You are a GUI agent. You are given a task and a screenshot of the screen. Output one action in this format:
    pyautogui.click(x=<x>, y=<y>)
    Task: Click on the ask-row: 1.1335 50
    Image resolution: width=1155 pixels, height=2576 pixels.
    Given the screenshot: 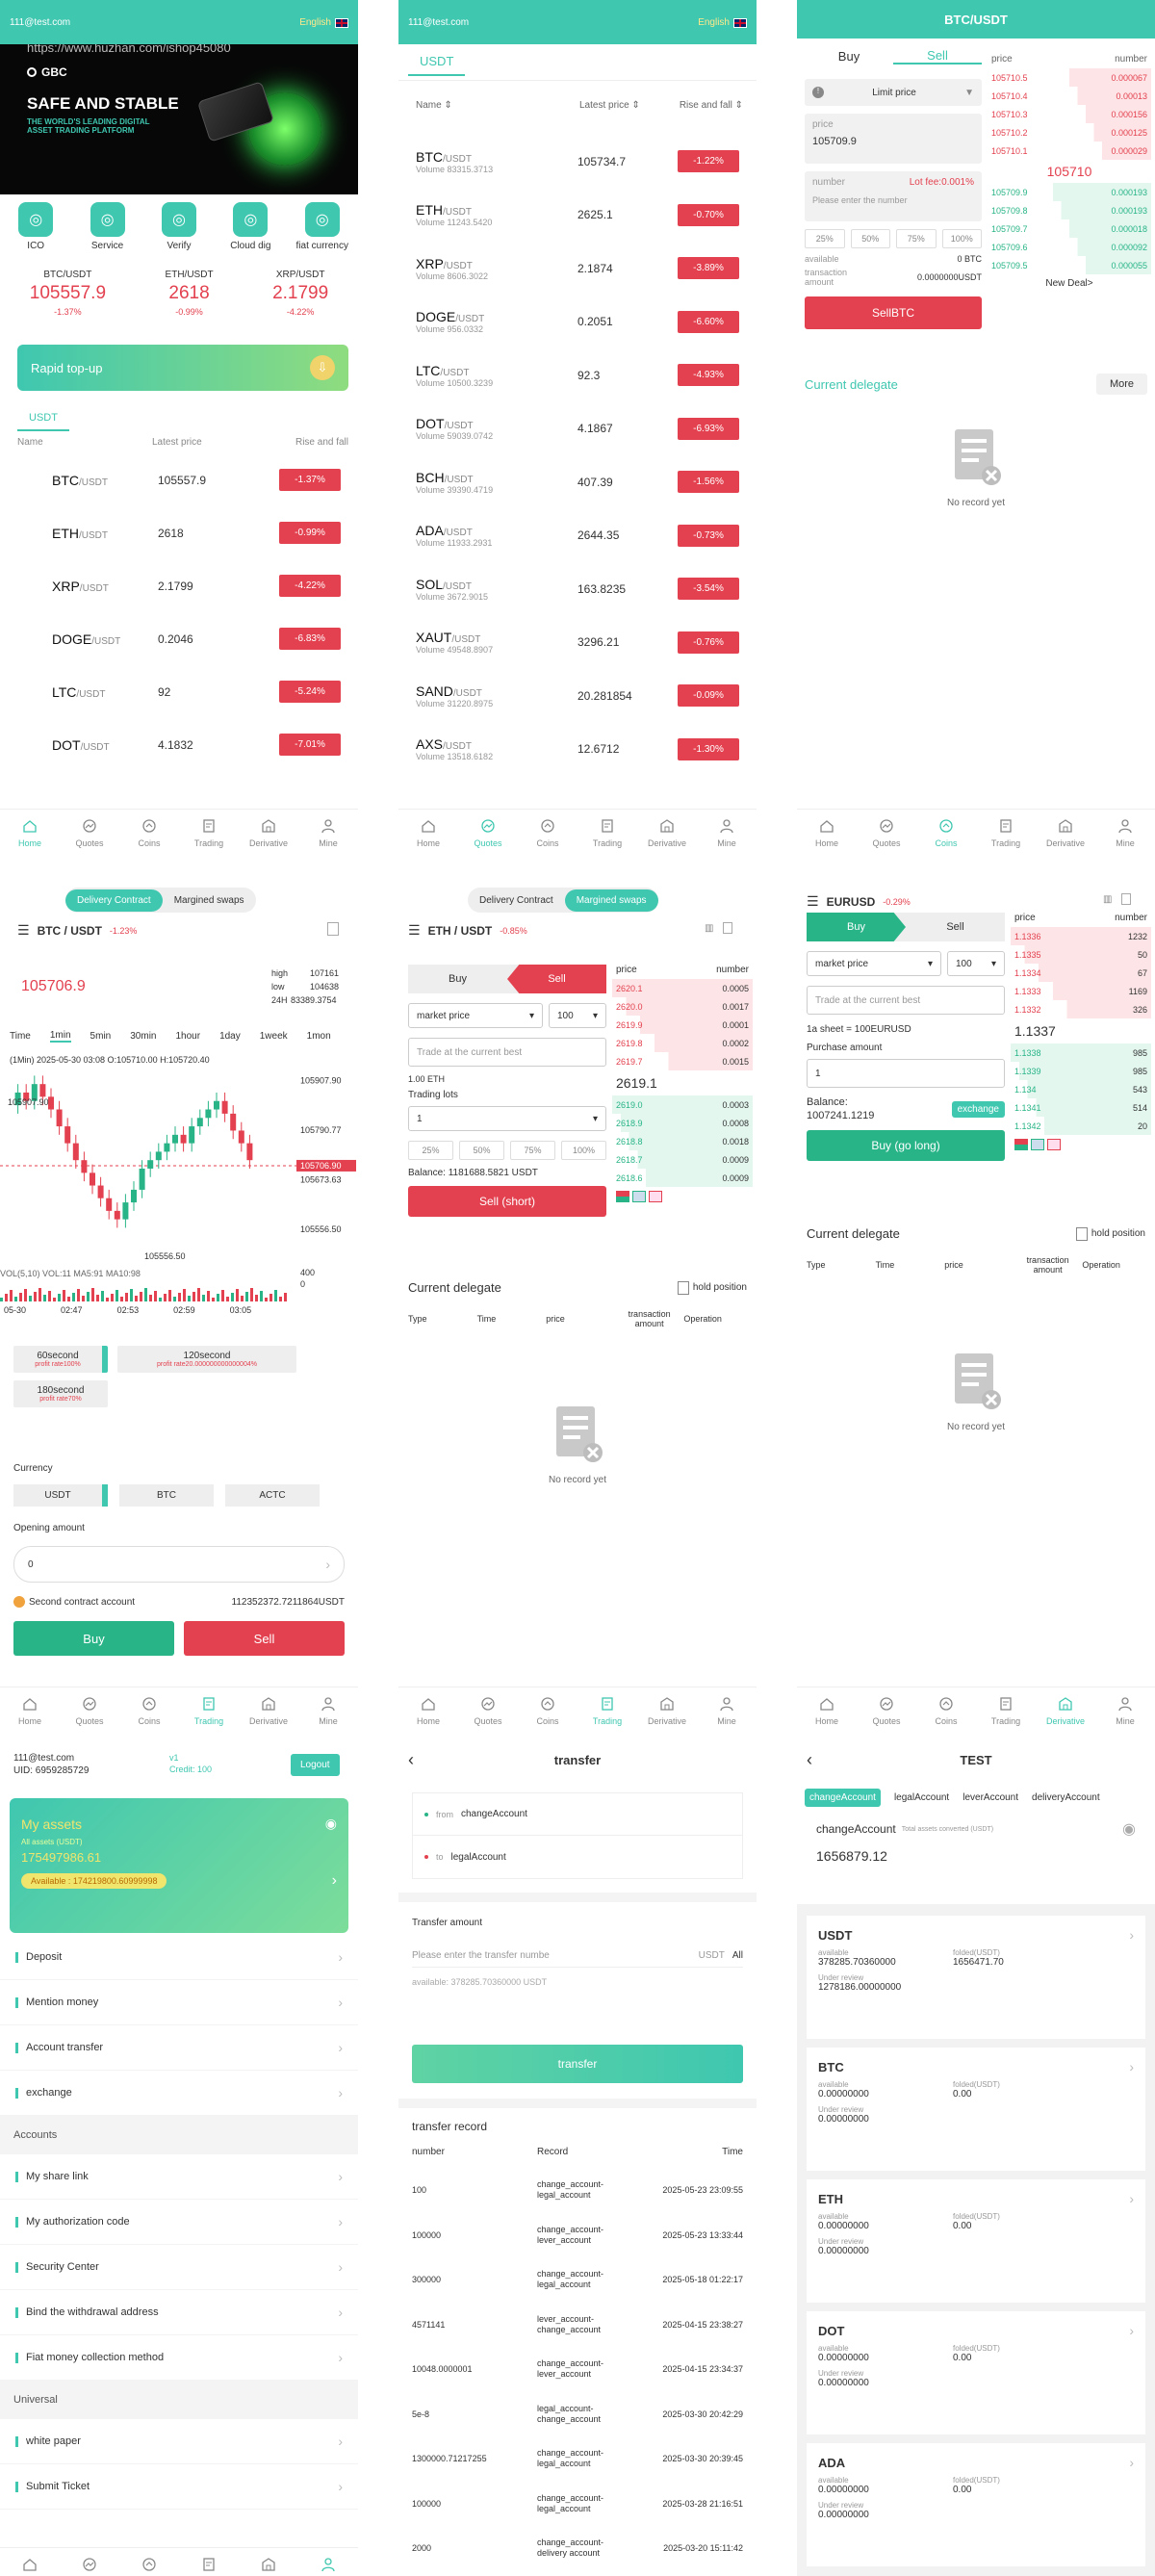 What is the action you would take?
    pyautogui.click(x=1081, y=954)
    